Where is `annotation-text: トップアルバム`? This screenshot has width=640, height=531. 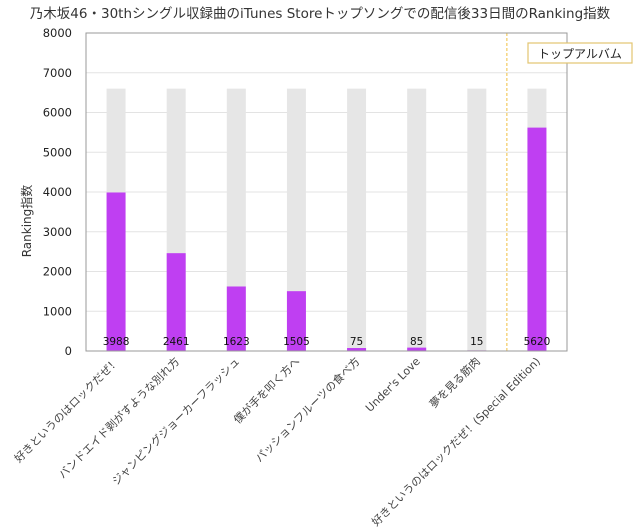 annotation-text: トップアルバム is located at coordinates (580, 54).